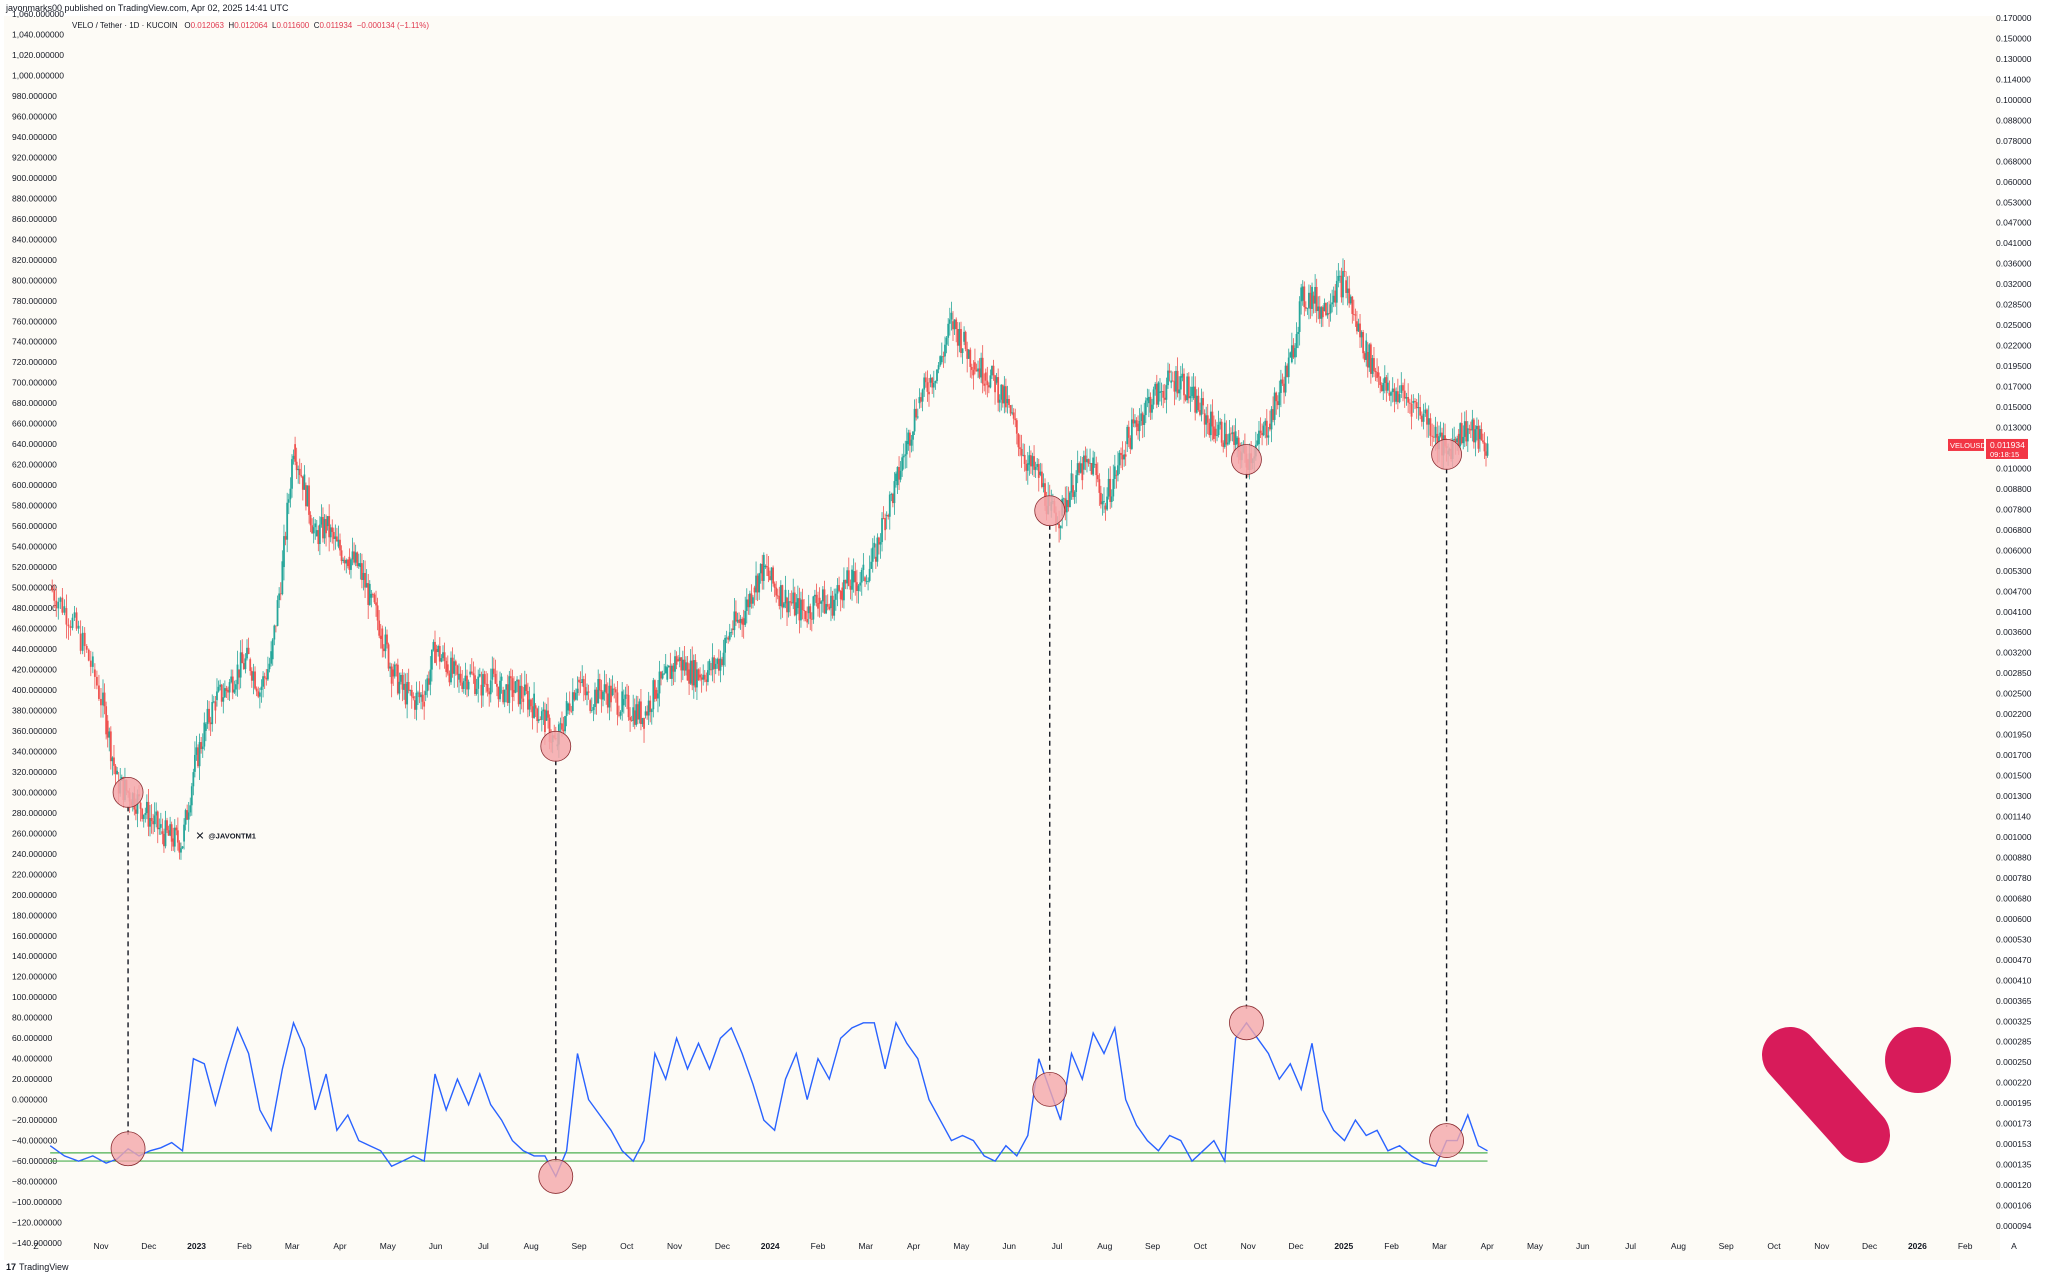 The image size is (2048, 1277). Describe the element at coordinates (34, 219) in the screenshot. I see `left-axis-tick: 860.000000` at that location.